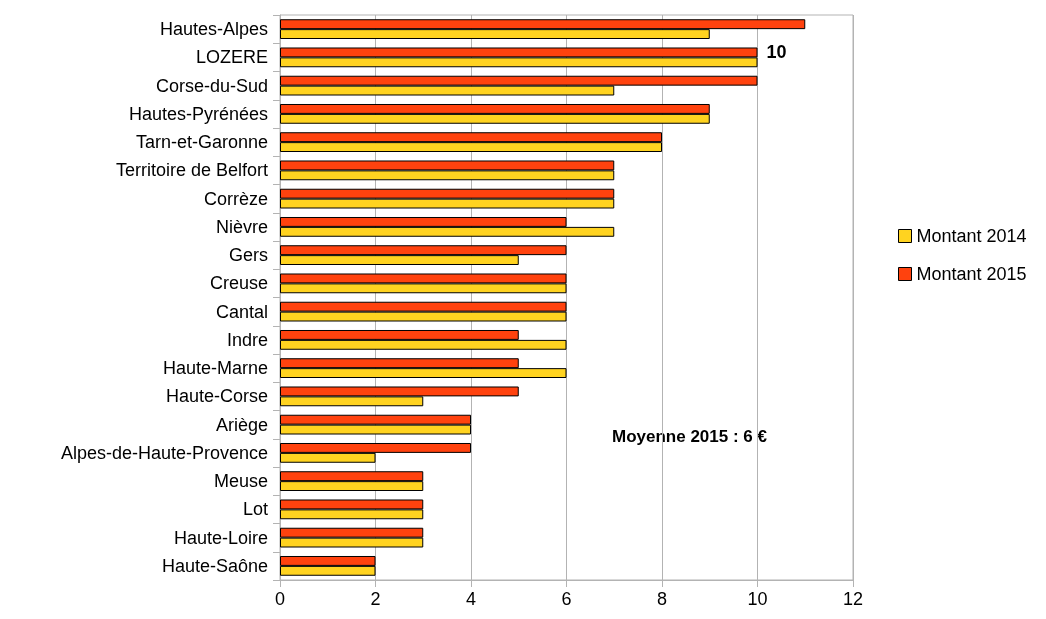  Describe the element at coordinates (375, 599) in the screenshot. I see `x-tick-label: 2` at that location.